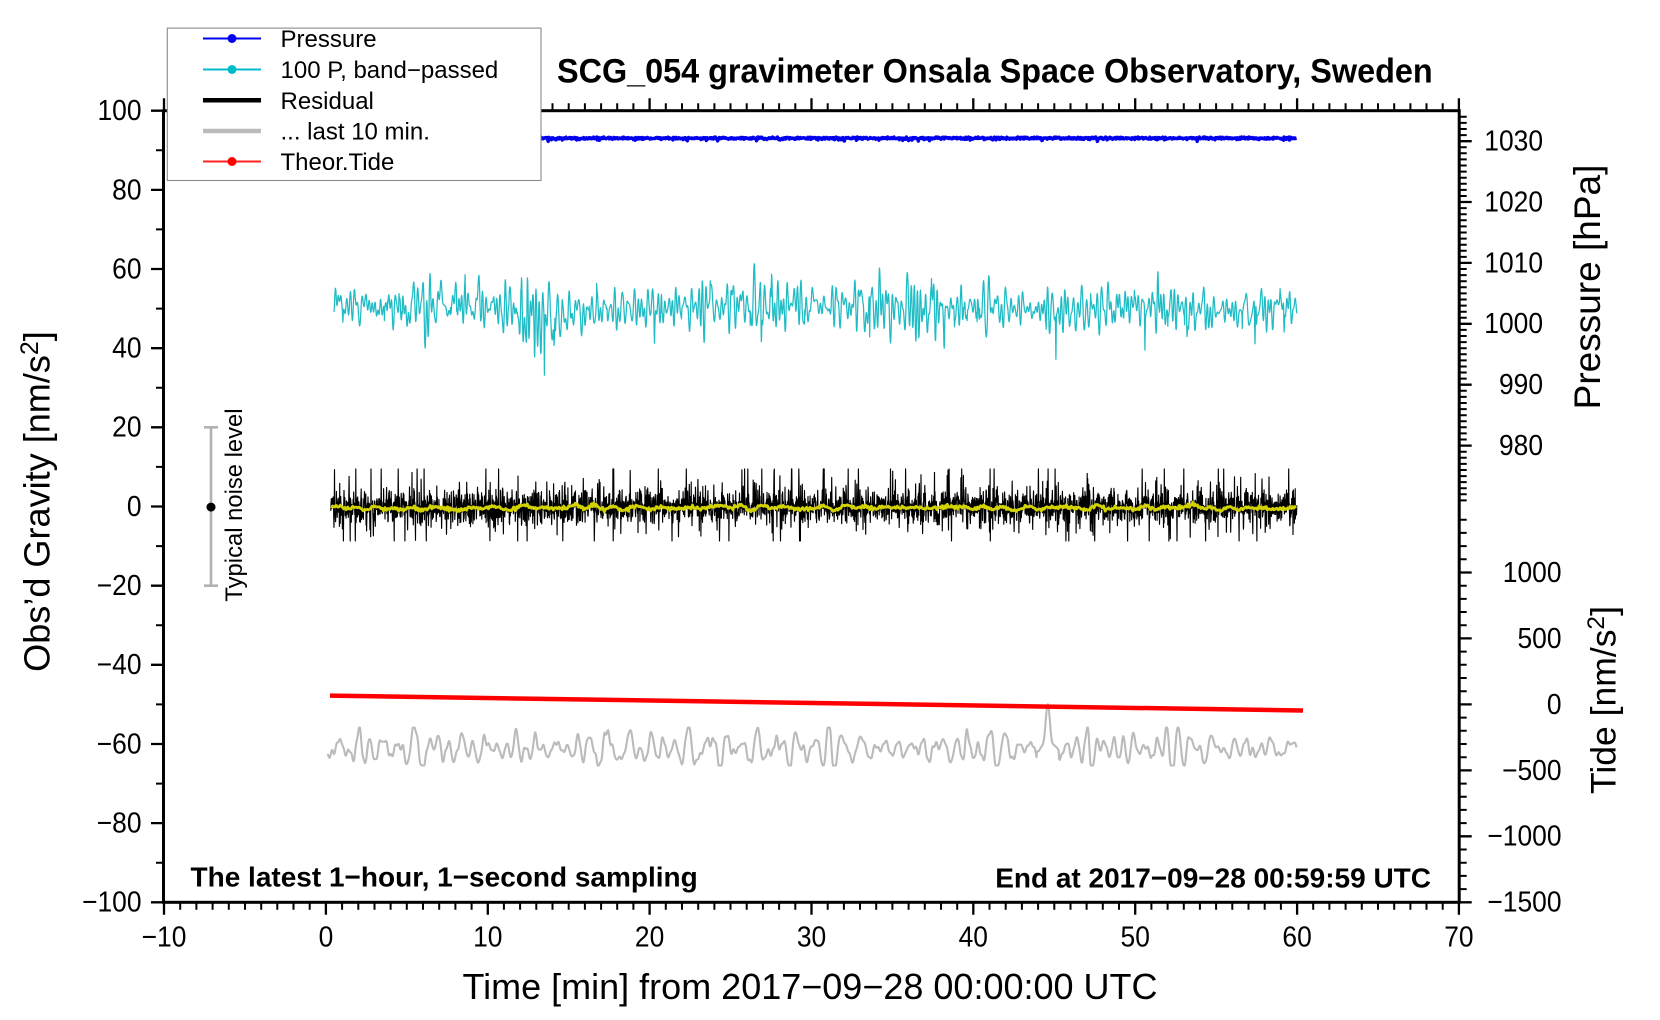 The image size is (1660, 1020). I want to click on svg-text: Residual, so click(327, 101).